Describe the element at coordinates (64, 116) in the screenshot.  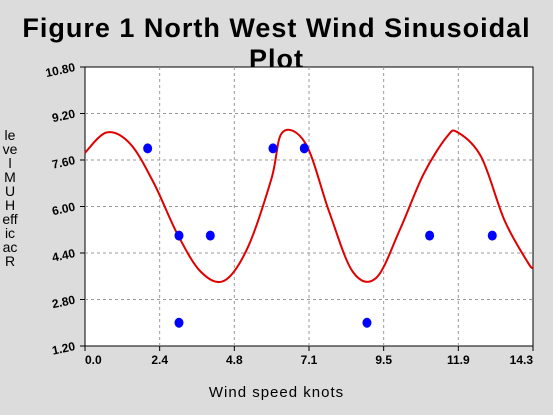
I see `y-tick-label: 9.20` at that location.